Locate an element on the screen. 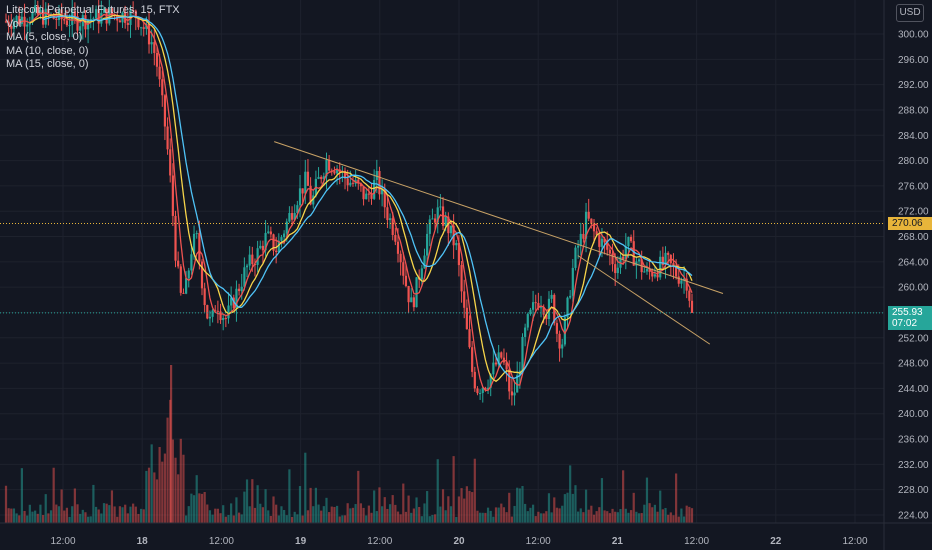 This screenshot has width=932, height=550. currency-button: USD is located at coordinates (910, 13).